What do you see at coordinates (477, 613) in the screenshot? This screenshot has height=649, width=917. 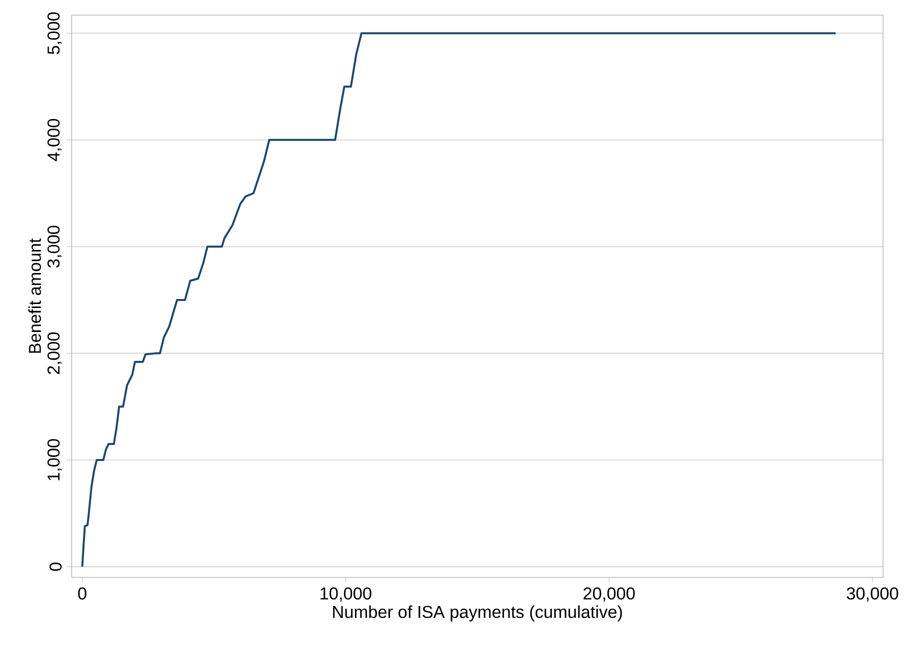 I see `x-axis-title: Number of ISA payments (cumulative)` at bounding box center [477, 613].